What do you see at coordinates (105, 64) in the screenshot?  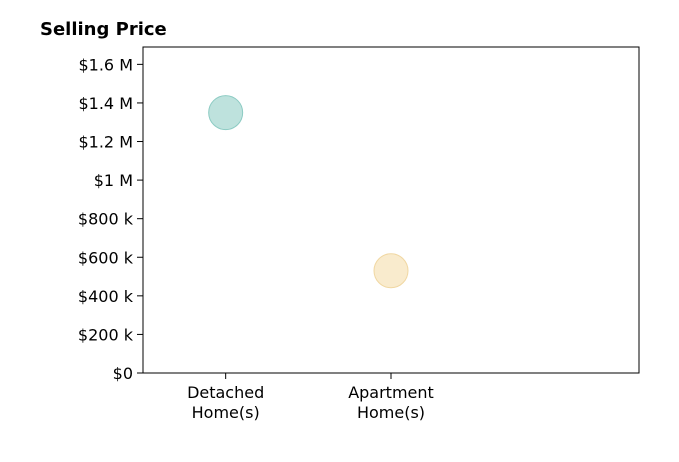 I see `y-tick-label: $1.6 M` at bounding box center [105, 64].